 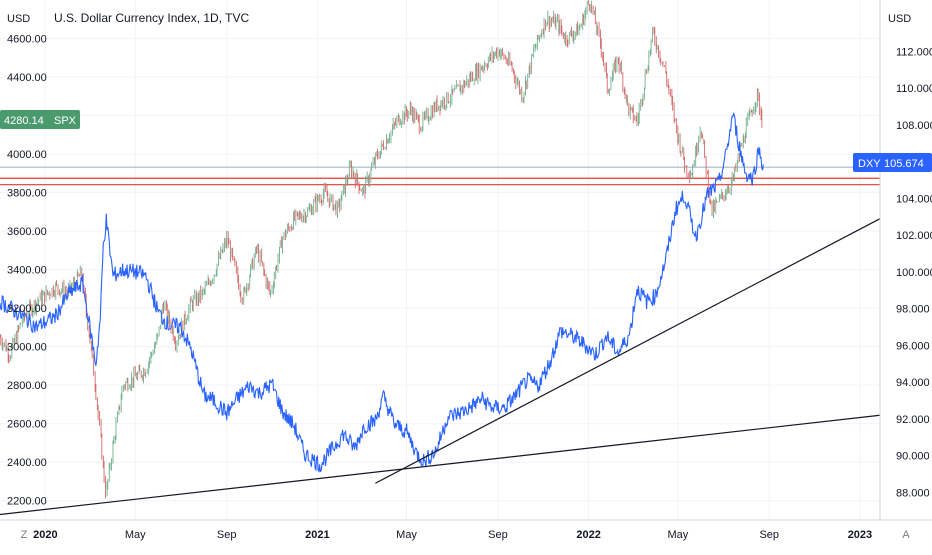 I want to click on right-axis-tick-label: 88.000, so click(x=913, y=493).